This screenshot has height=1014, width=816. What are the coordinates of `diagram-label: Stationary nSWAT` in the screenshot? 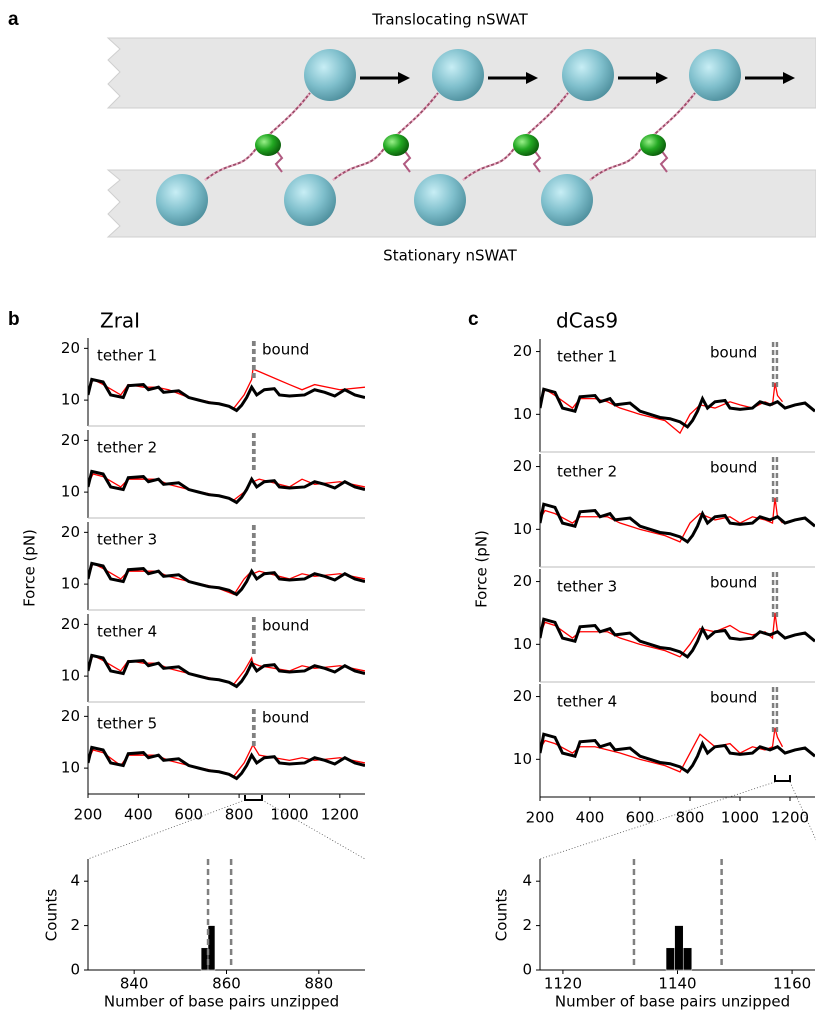 It's located at (450, 256).